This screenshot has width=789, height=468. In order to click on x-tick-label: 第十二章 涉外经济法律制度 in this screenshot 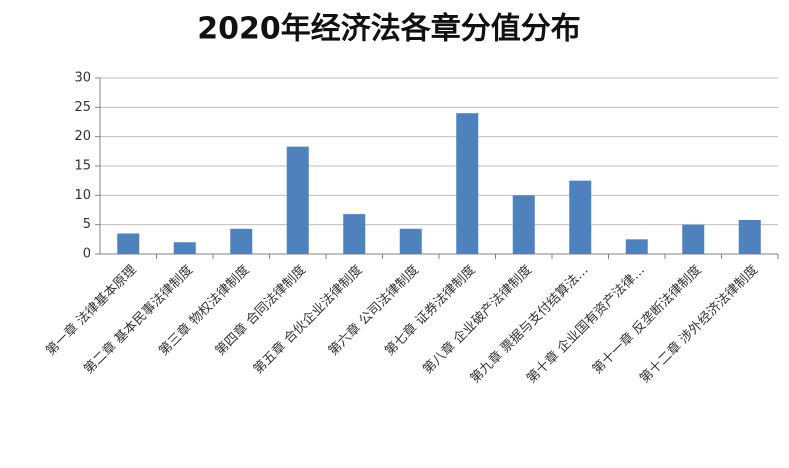, I will do `click(699, 324)`.